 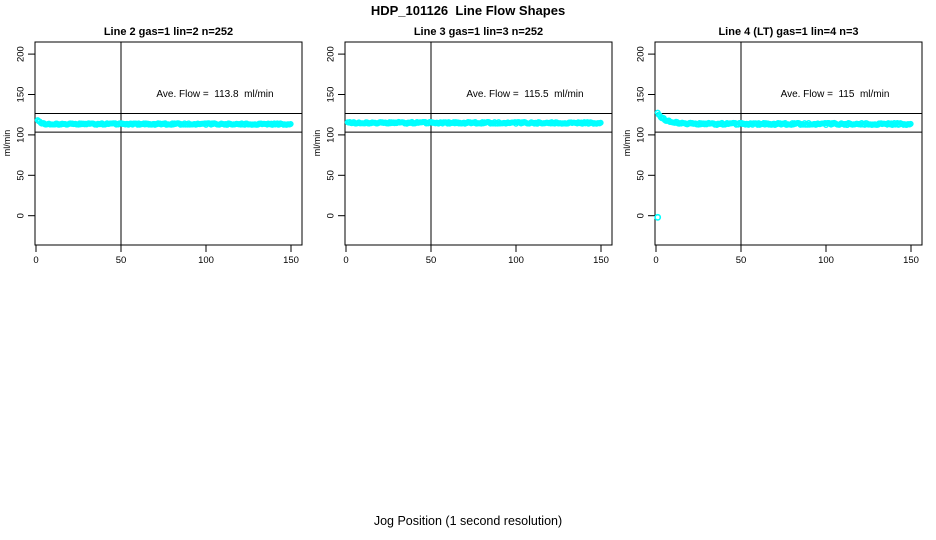 I want to click on x-axis-label: Jog Position (1 second resolution), so click(x=468, y=521).